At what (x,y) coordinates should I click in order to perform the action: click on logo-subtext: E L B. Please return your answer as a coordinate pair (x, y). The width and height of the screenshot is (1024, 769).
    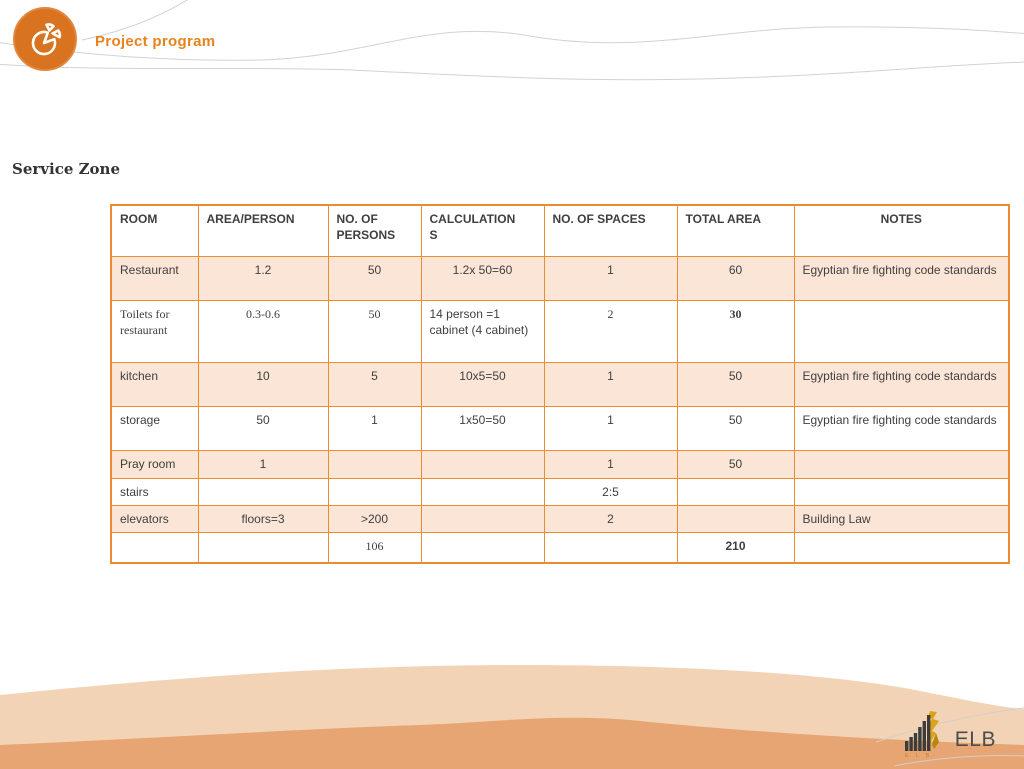
    Looking at the image, I should click on (918, 756).